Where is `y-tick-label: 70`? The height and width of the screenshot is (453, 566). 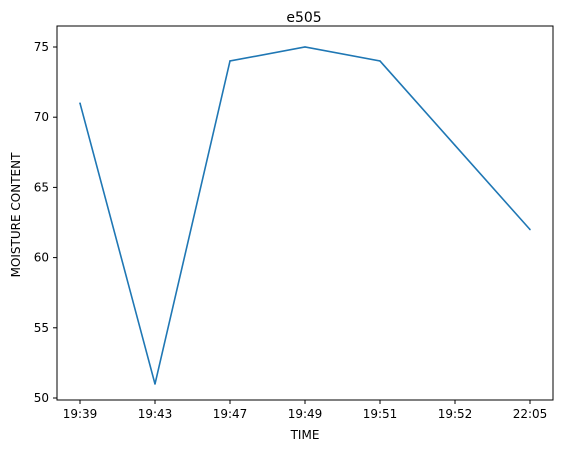 y-tick-label: 70 is located at coordinates (41, 117).